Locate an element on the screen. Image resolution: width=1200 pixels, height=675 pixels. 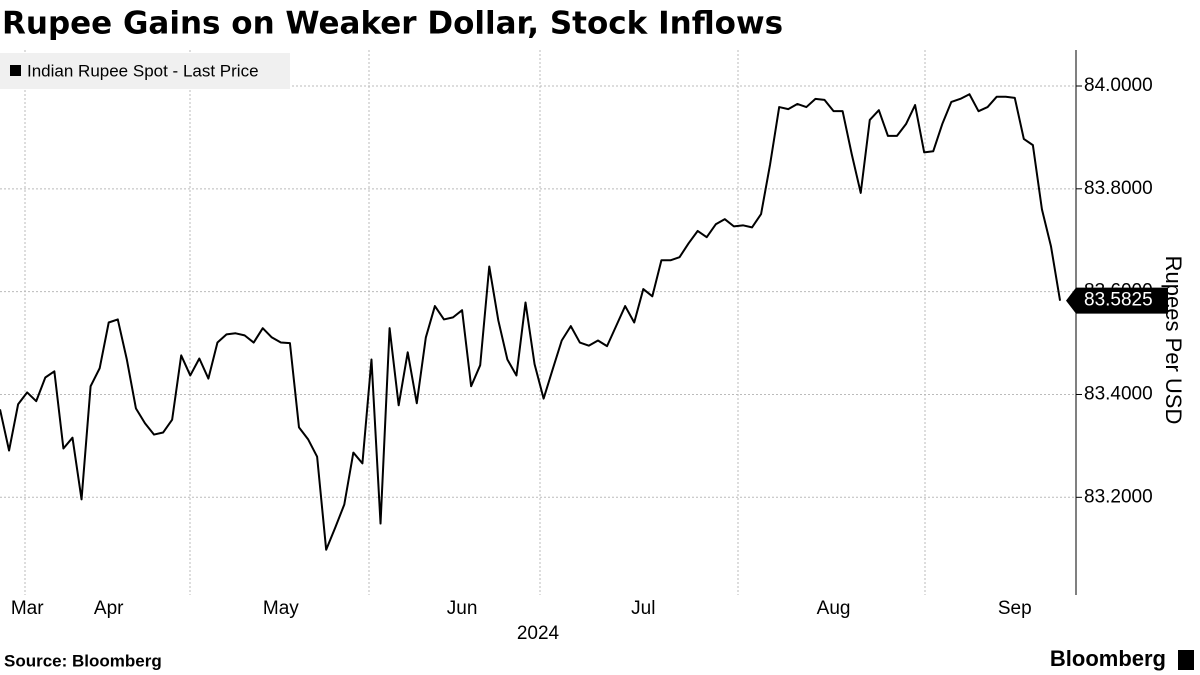
x-tick-label: Jul is located at coordinates (643, 608).